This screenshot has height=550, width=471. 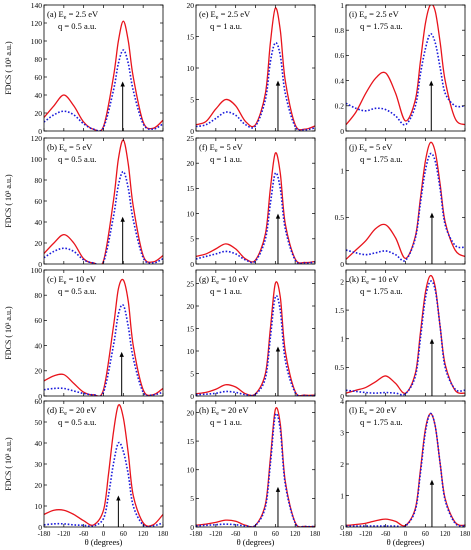 I want to click on y-tick-label: 1.5, so click(x=340, y=310).